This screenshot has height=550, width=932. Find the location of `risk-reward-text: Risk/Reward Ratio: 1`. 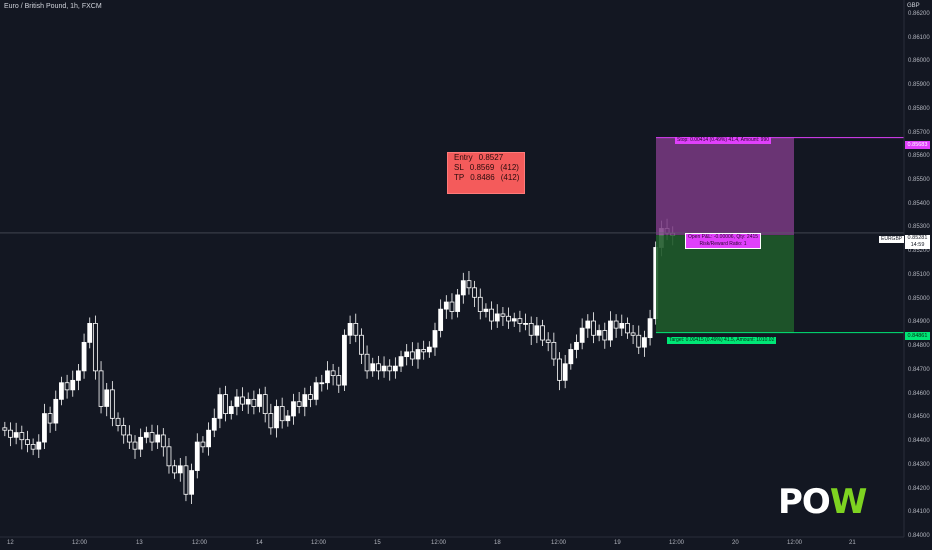

risk-reward-text: Risk/Reward Ratio: 1 is located at coordinates (723, 244).